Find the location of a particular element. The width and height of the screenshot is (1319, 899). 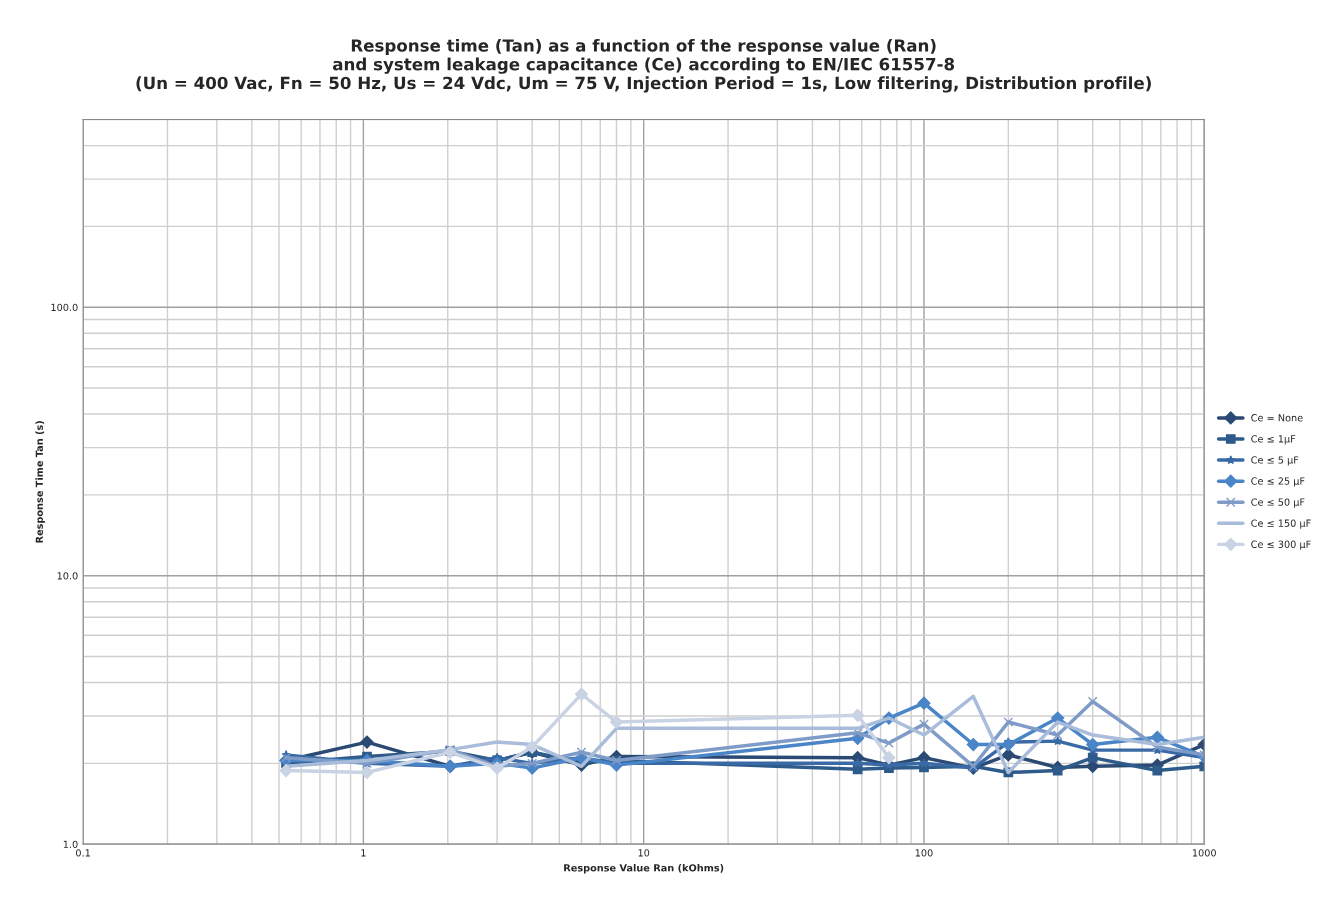

legend-label: Ce ≤ 150 µF is located at coordinates (1281, 524).